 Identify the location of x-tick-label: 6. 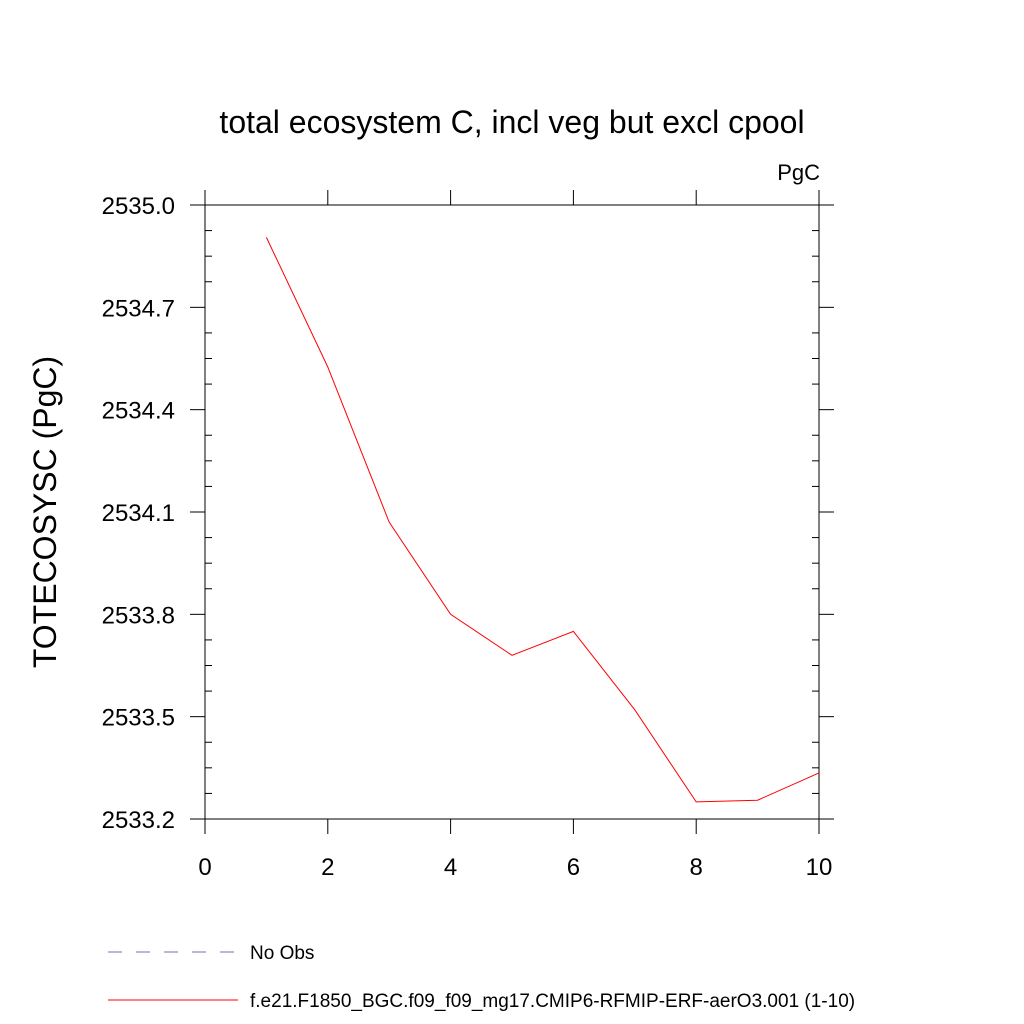
(573, 867).